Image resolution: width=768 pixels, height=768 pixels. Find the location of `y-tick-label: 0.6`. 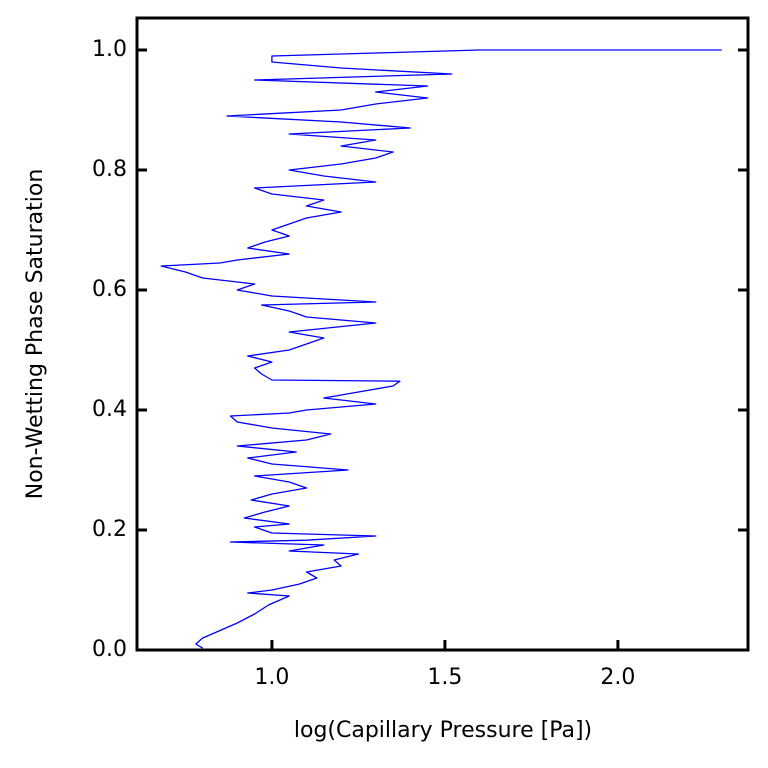

y-tick-label: 0.6 is located at coordinates (109, 289).